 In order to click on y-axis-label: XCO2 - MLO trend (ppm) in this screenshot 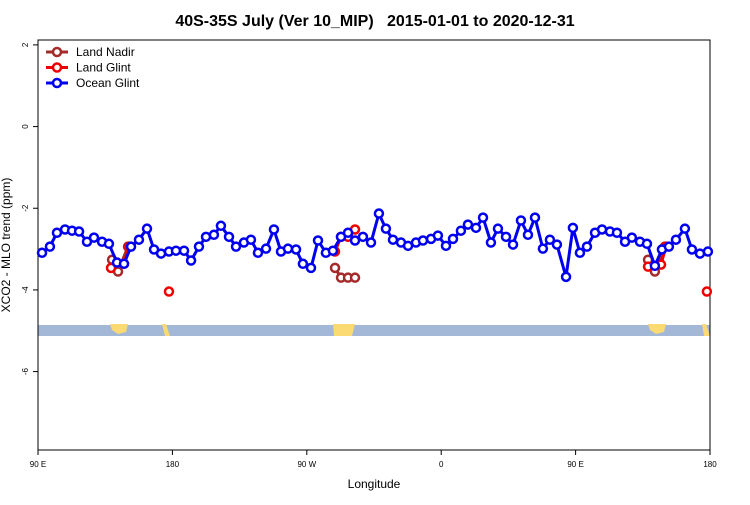, I will do `click(6, 245)`.